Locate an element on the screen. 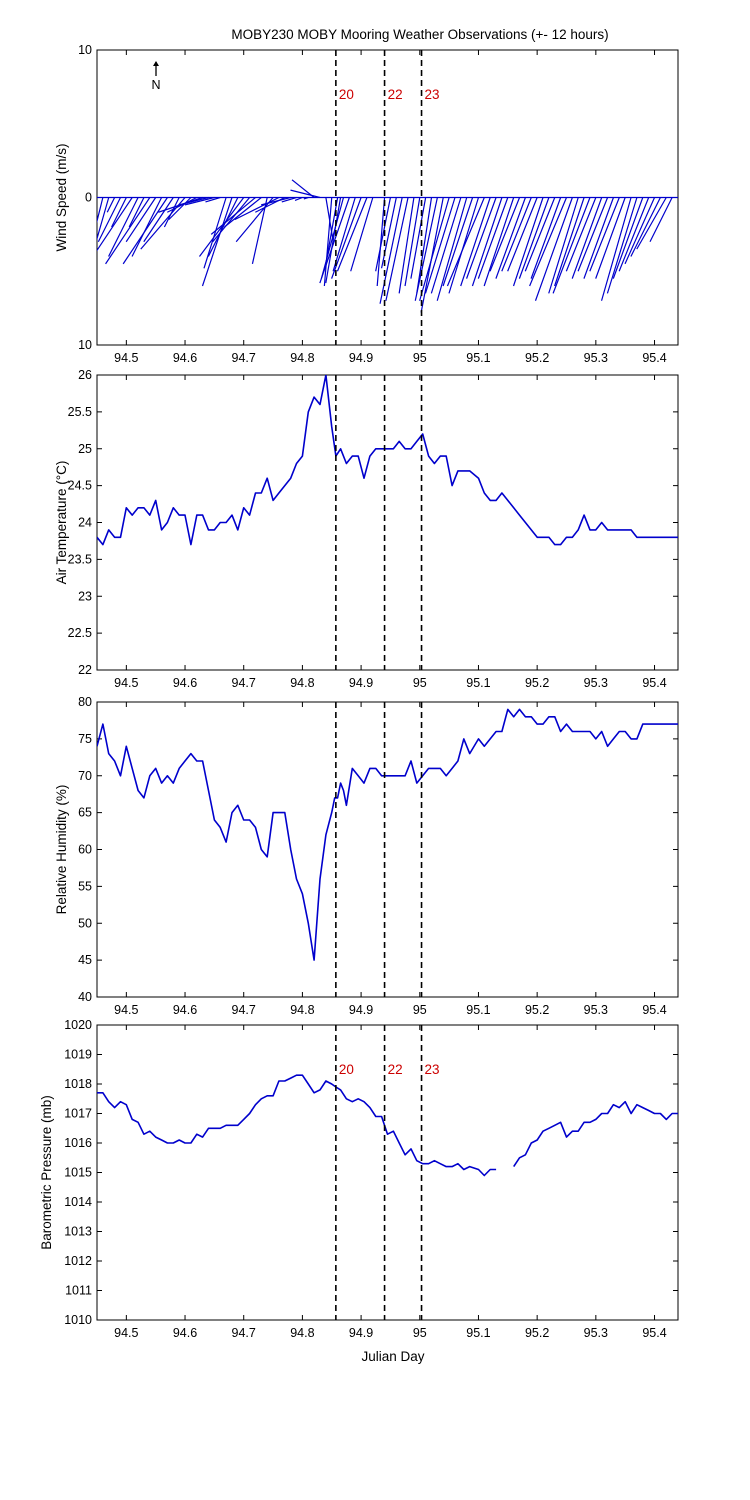 The image size is (750, 1500). plot-area is located at coordinates (387, 1125).